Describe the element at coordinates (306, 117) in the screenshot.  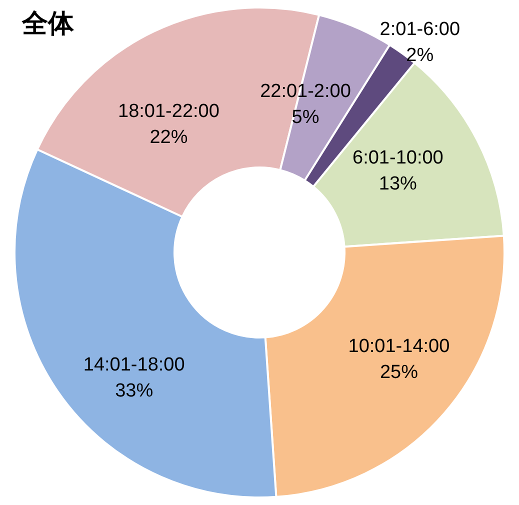
I see `data-label: 5%` at that location.